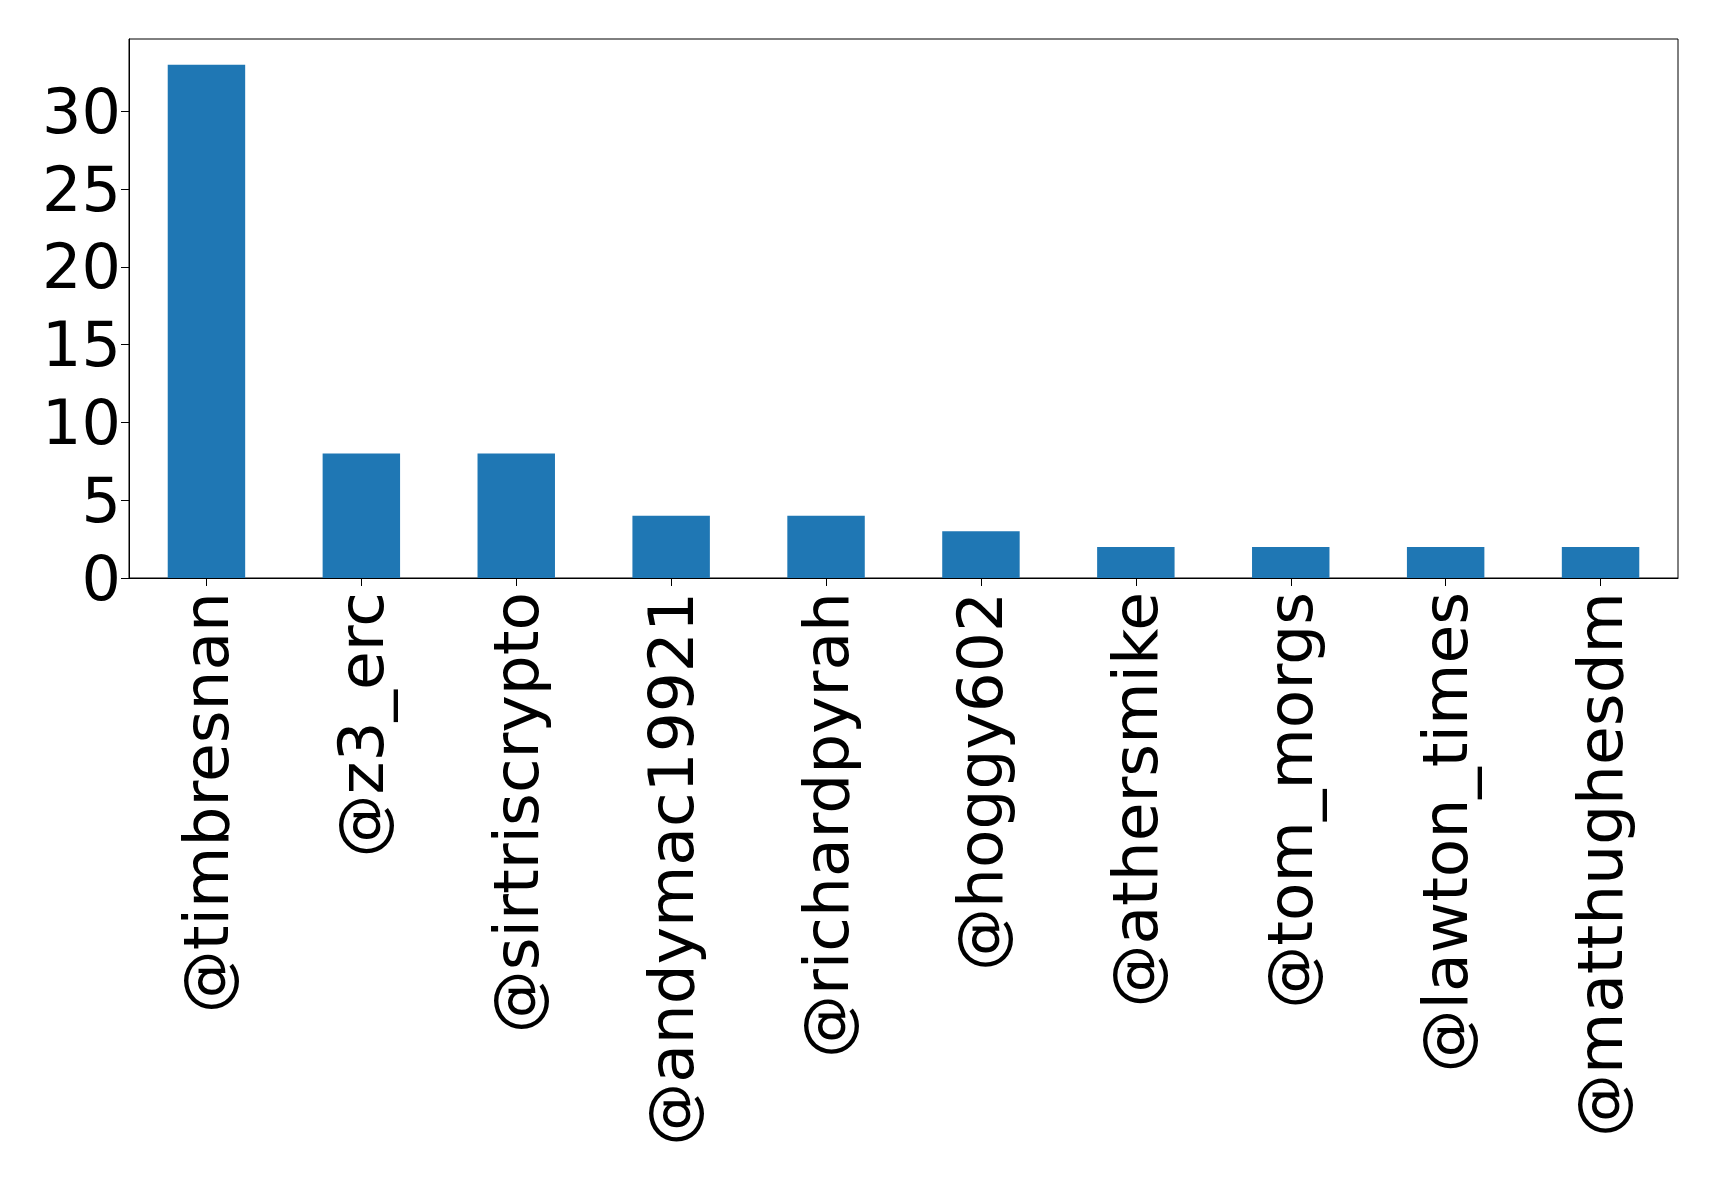 The width and height of the screenshot is (1719, 1177). I want to click on x-tick-label: @z3_erc, so click(361, 725).